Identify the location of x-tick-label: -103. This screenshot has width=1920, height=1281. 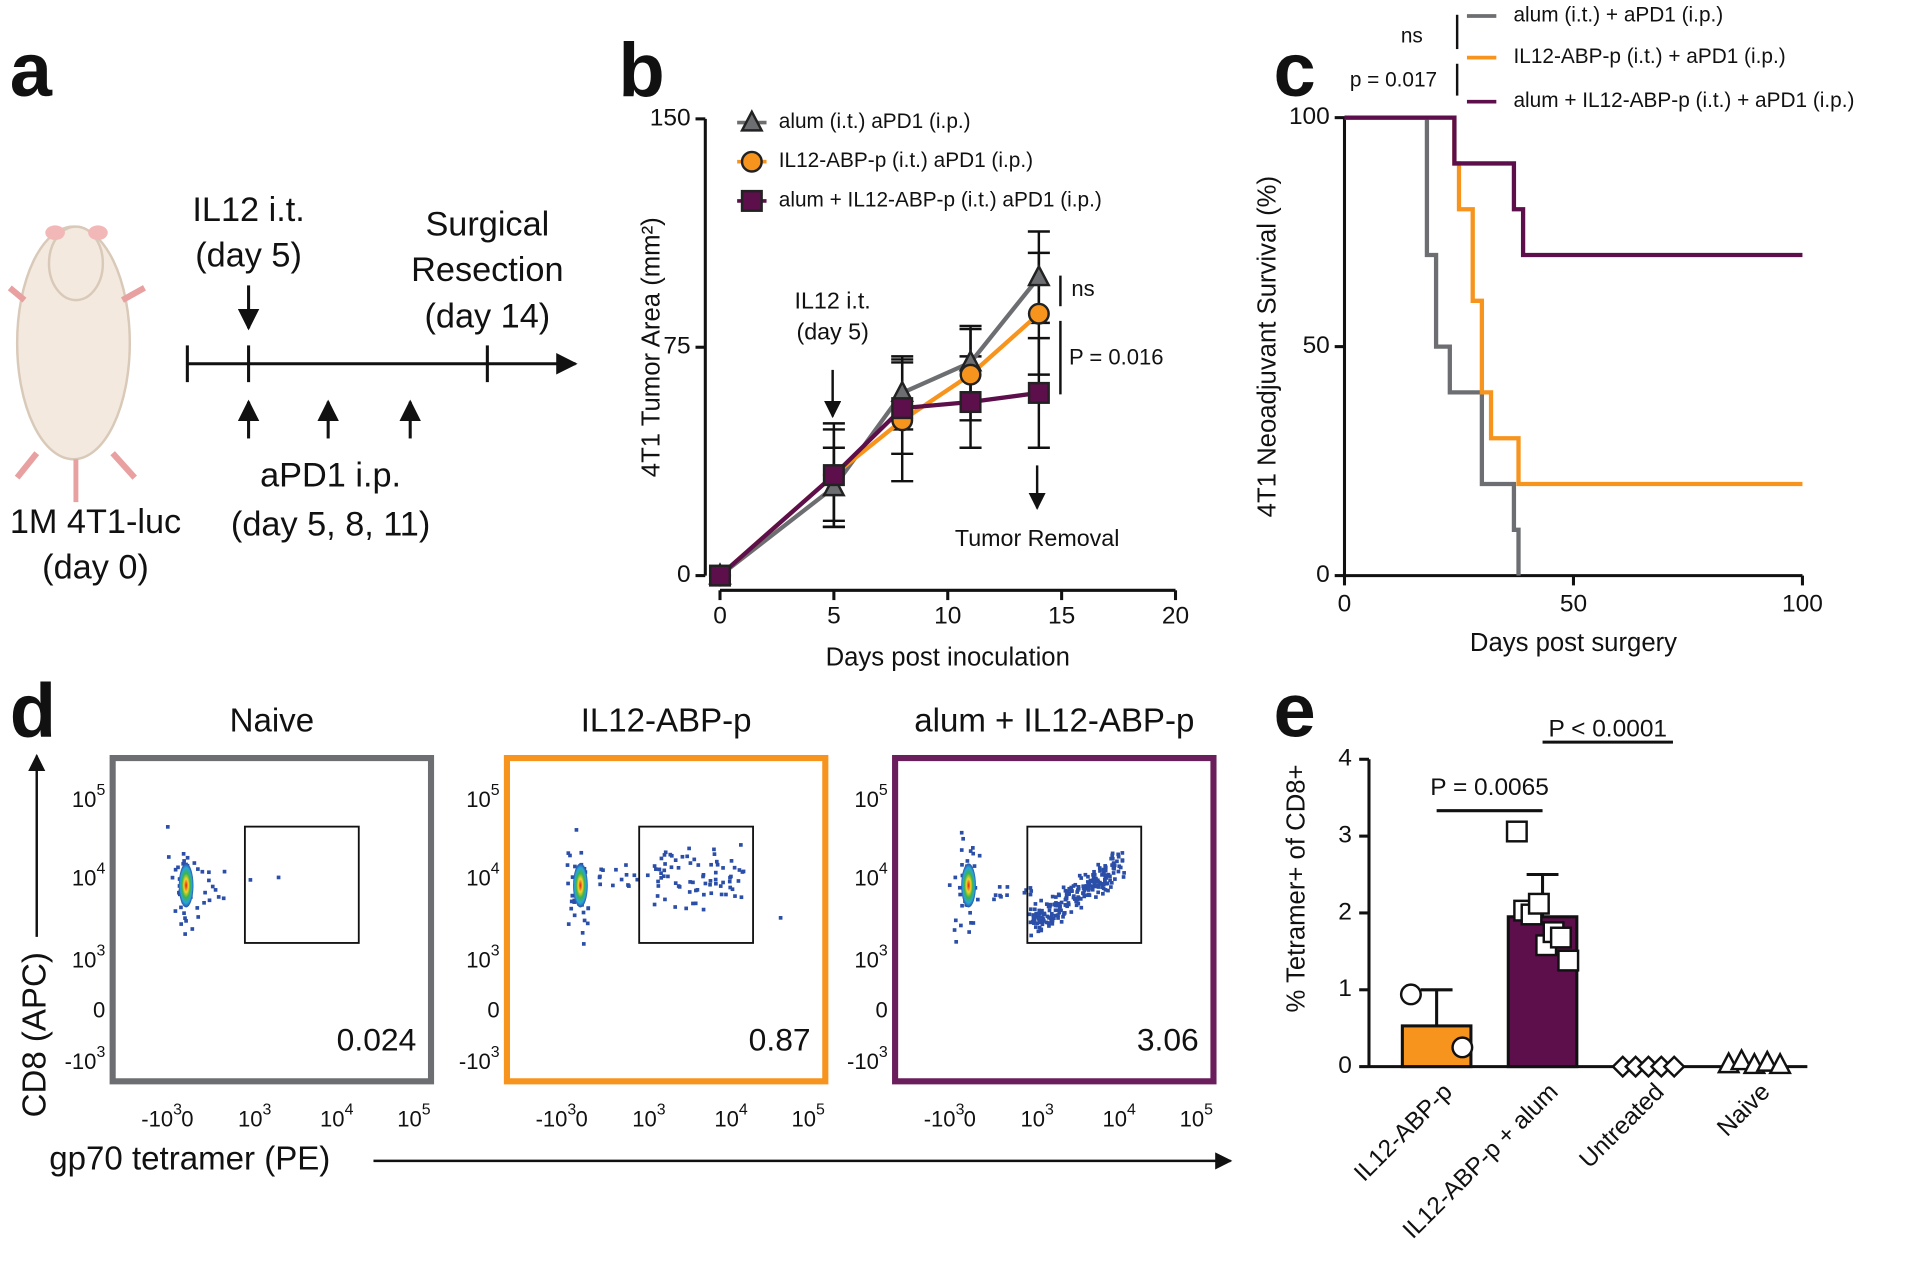
(944, 1116).